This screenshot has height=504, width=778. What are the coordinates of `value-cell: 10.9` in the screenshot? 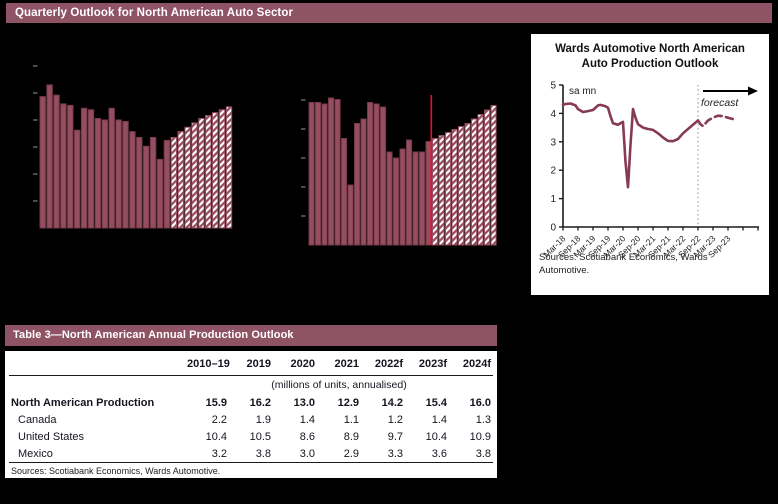 It's located at (480, 436).